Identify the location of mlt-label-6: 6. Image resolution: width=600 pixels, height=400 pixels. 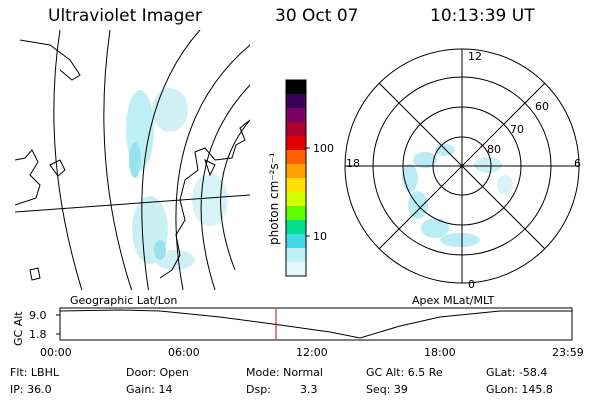
(577, 163).